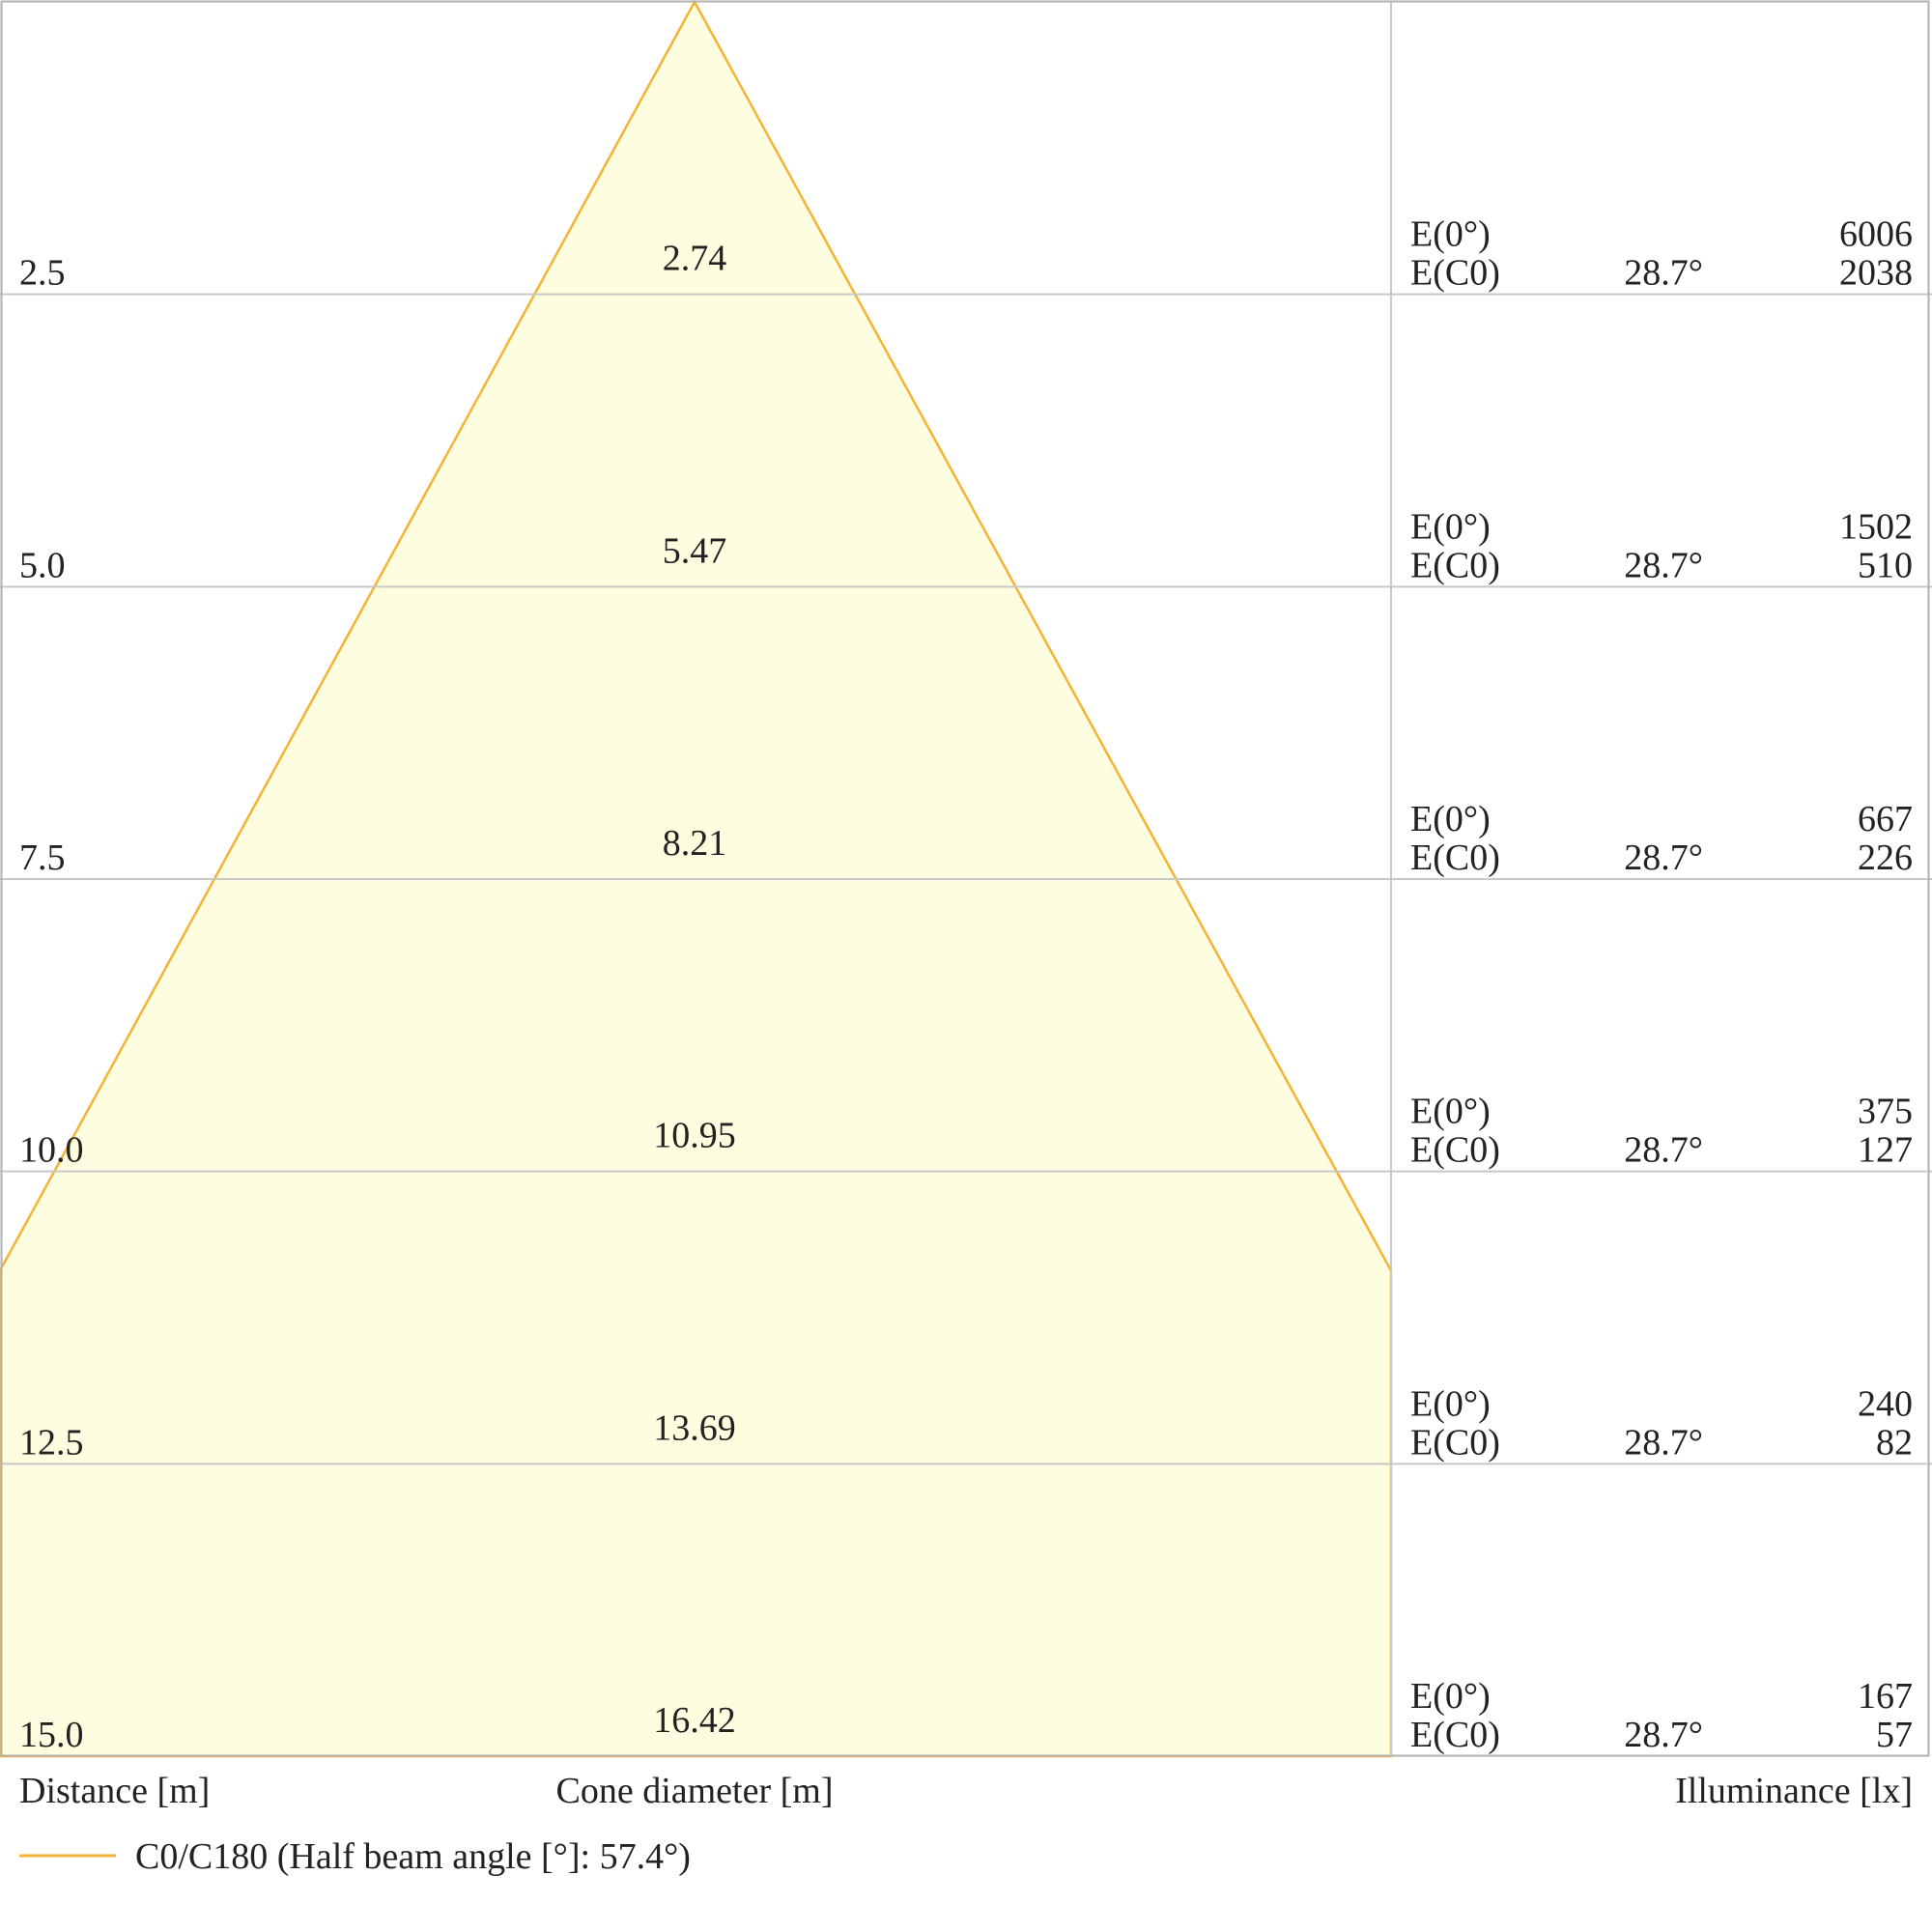 The height and width of the screenshot is (1932, 1932). I want to click on ec0-value: 57, so click(1894, 1735).